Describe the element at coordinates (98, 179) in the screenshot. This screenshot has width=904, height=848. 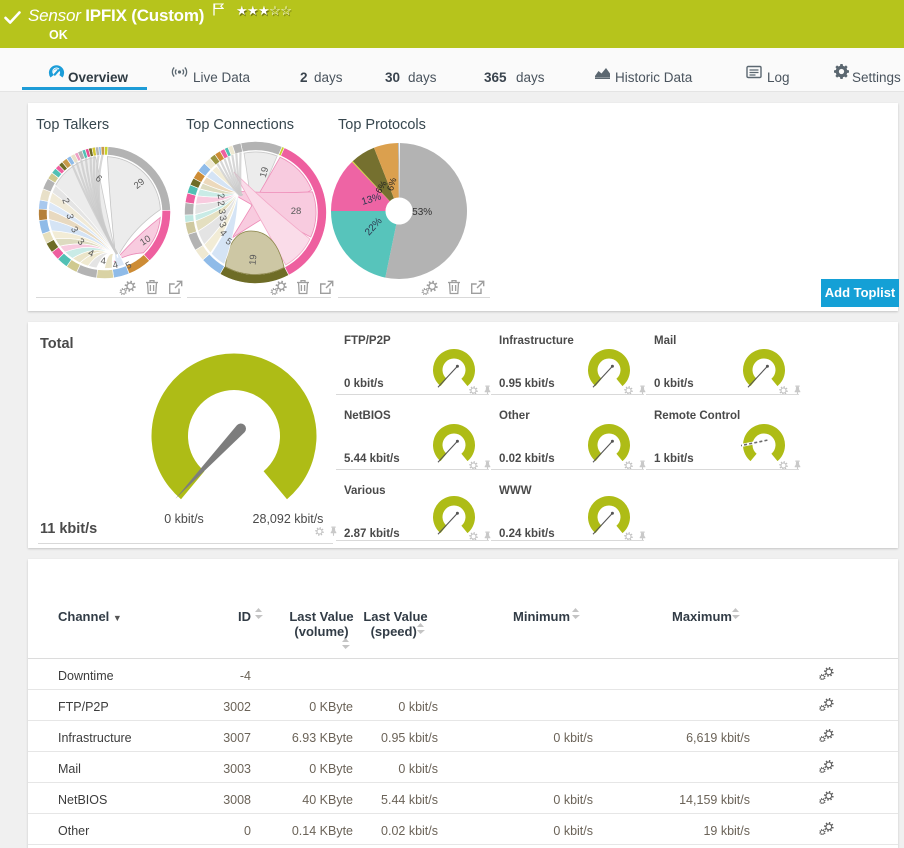
I see `svg-text: 6` at that location.